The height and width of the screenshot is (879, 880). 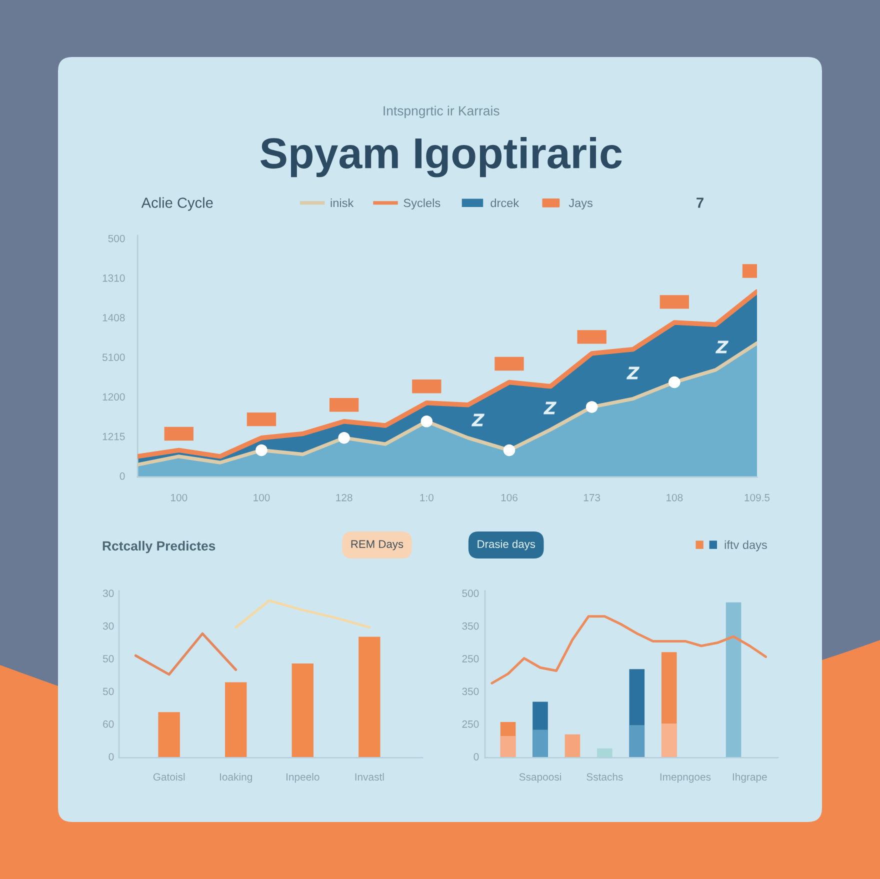 What do you see at coordinates (745, 546) in the screenshot?
I see `legend-label: iftv days` at bounding box center [745, 546].